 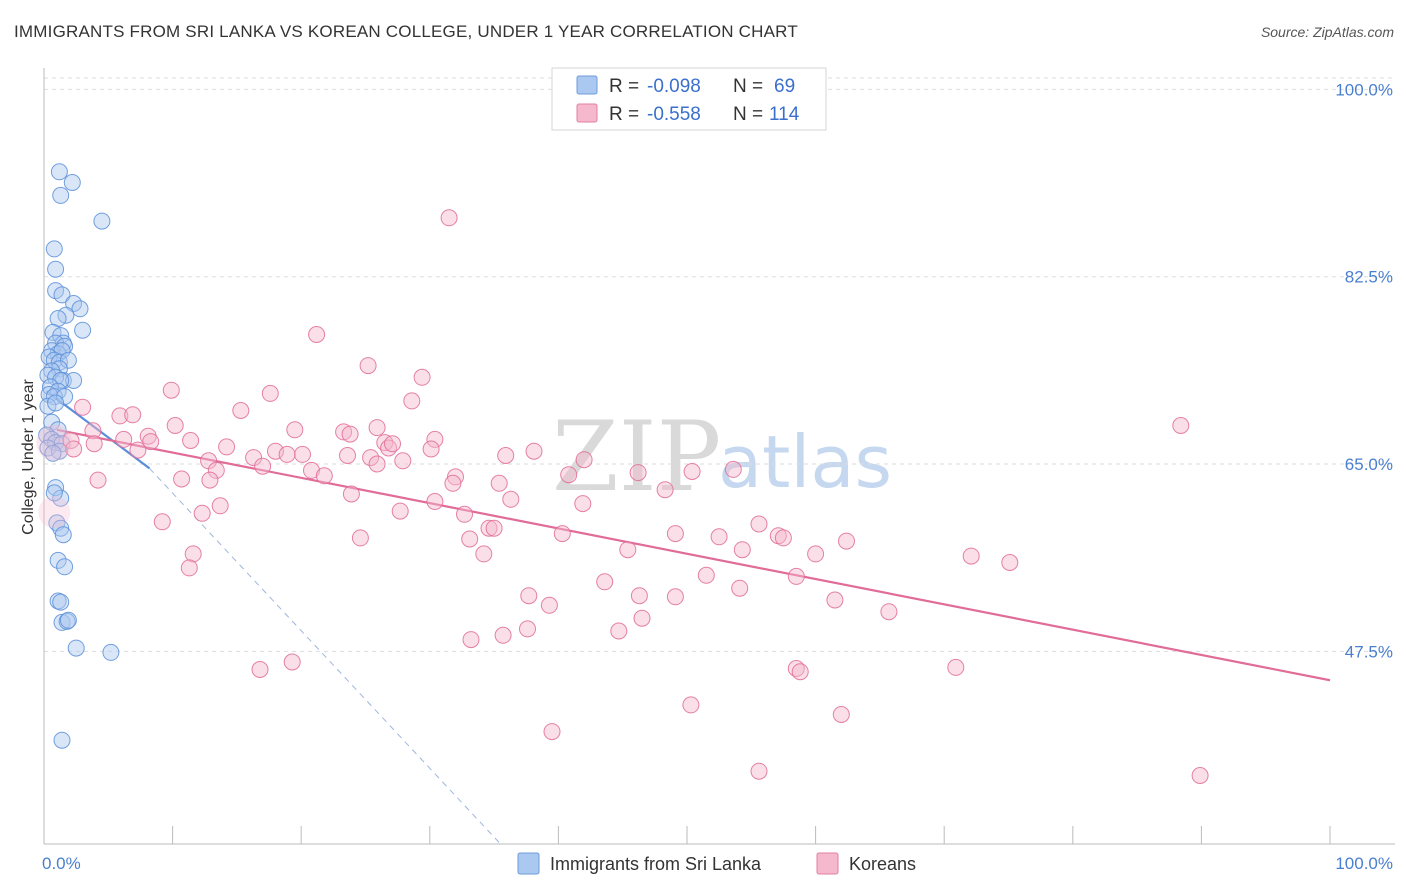 I want to click on y-tick-label: 47.5%, so click(x=1369, y=651).